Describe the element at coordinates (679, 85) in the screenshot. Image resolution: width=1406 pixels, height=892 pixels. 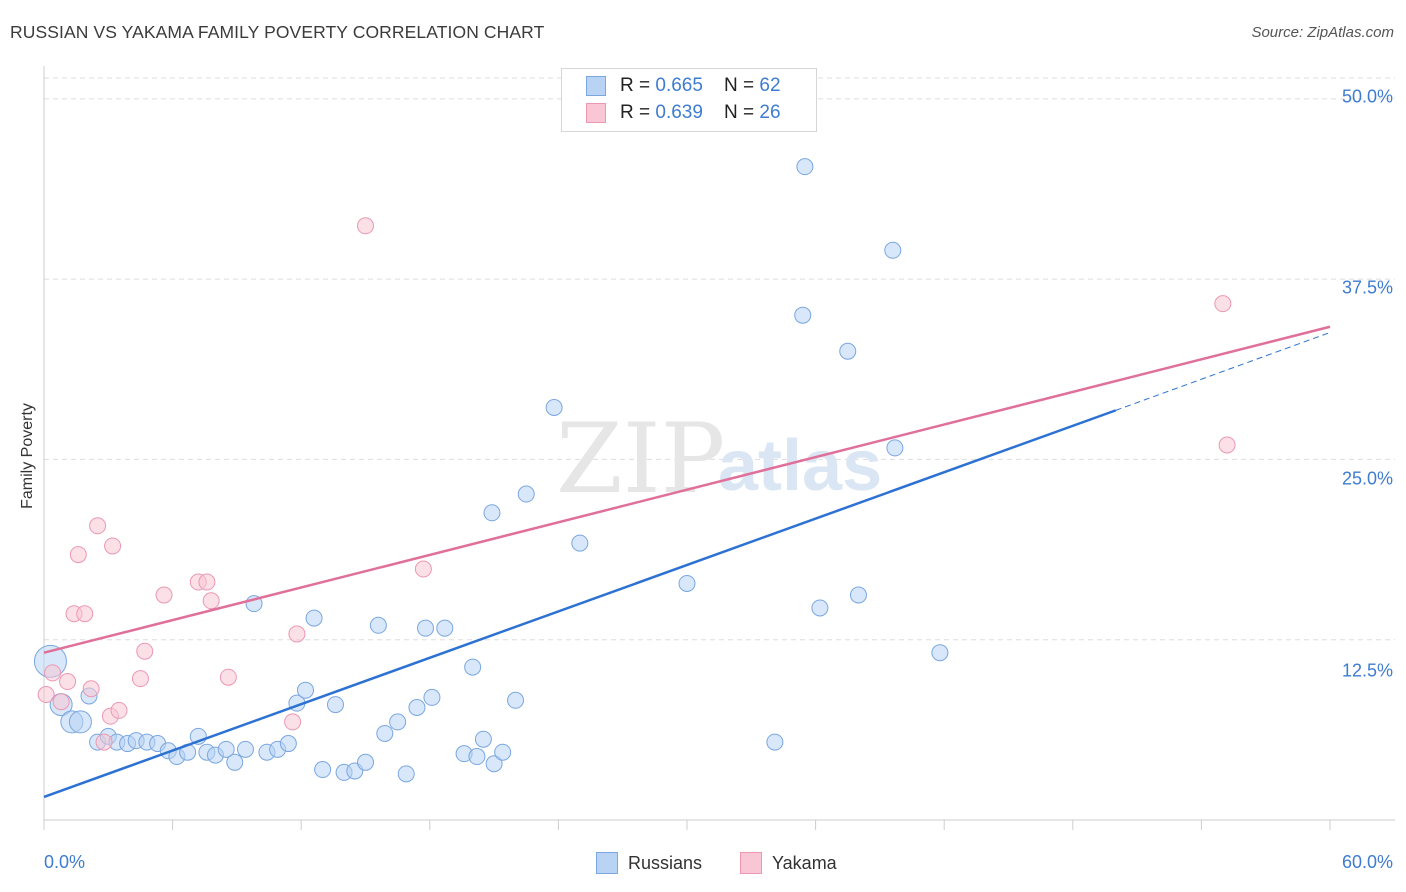
I see `russians-r-value: 0.665` at that location.